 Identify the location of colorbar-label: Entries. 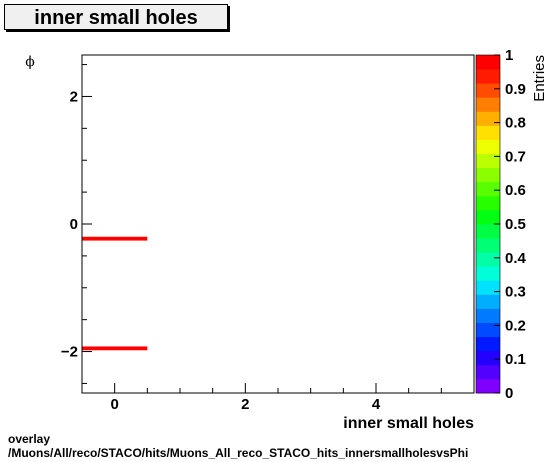
(538, 78).